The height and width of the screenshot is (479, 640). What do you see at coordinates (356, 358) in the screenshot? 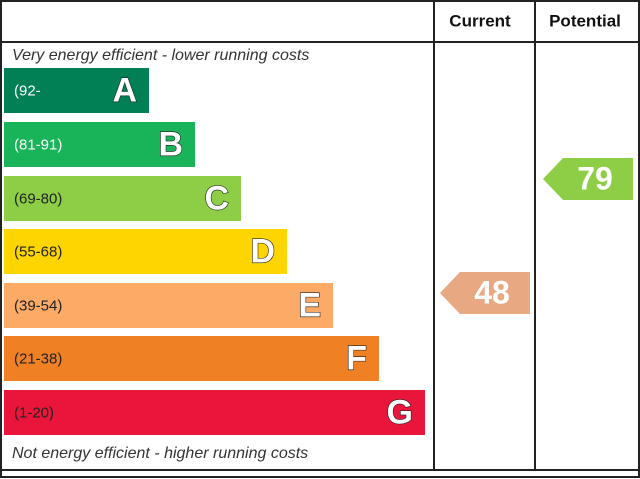
I see `band-letter: F` at bounding box center [356, 358].